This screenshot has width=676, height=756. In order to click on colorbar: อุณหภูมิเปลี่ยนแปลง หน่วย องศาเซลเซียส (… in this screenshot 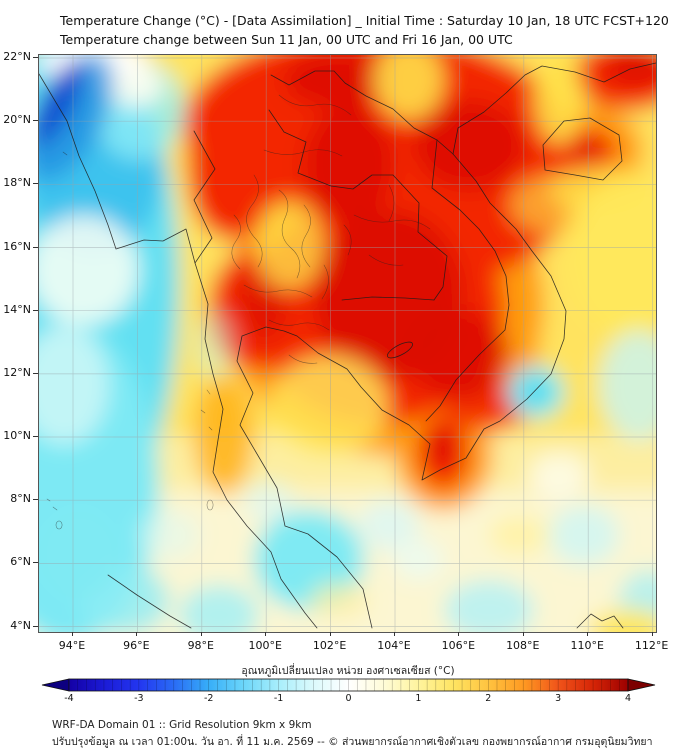, I will do `click(348, 686)`.